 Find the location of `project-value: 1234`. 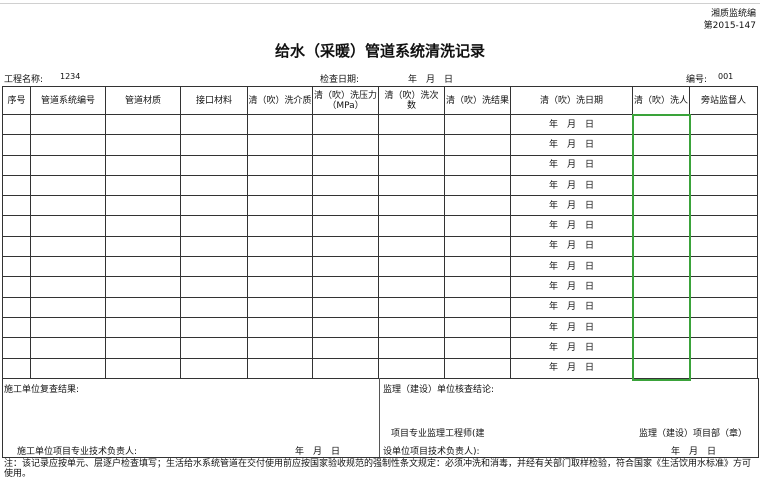

project-value: 1234 is located at coordinates (70, 76).